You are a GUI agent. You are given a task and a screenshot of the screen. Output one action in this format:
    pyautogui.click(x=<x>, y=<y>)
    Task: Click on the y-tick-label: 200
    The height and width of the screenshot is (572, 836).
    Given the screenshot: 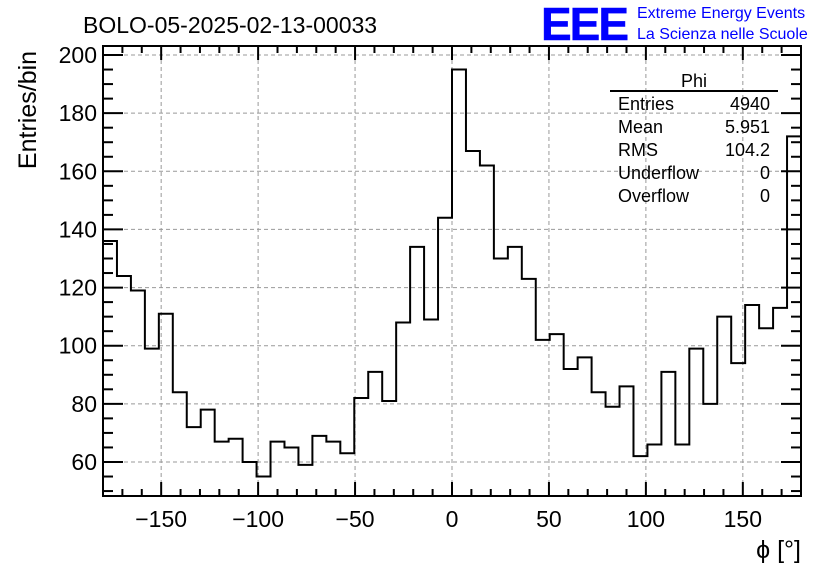 What is the action you would take?
    pyautogui.click(x=78, y=55)
    